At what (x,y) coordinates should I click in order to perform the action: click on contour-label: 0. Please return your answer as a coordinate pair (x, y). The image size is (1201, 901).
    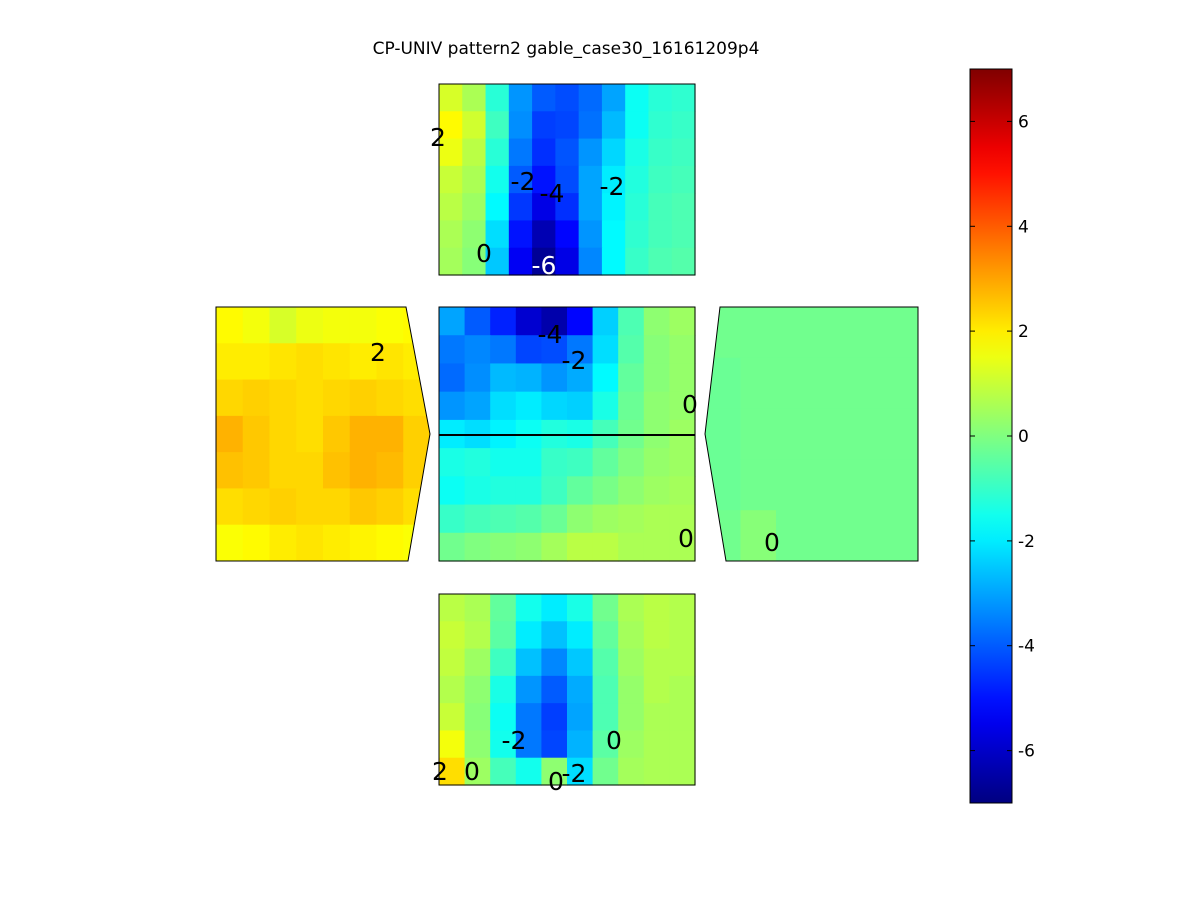
    Looking at the image, I should click on (472, 771).